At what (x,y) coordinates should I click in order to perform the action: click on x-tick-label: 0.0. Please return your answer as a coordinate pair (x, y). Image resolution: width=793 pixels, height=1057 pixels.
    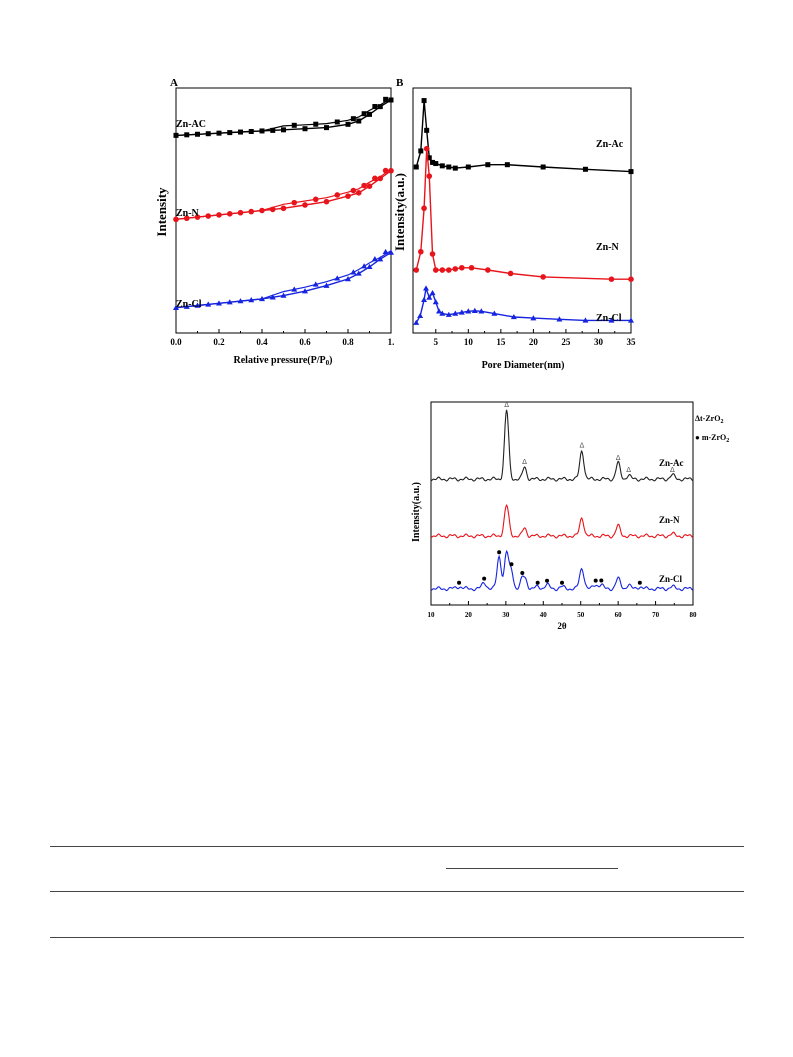
    Looking at the image, I should click on (176, 342).